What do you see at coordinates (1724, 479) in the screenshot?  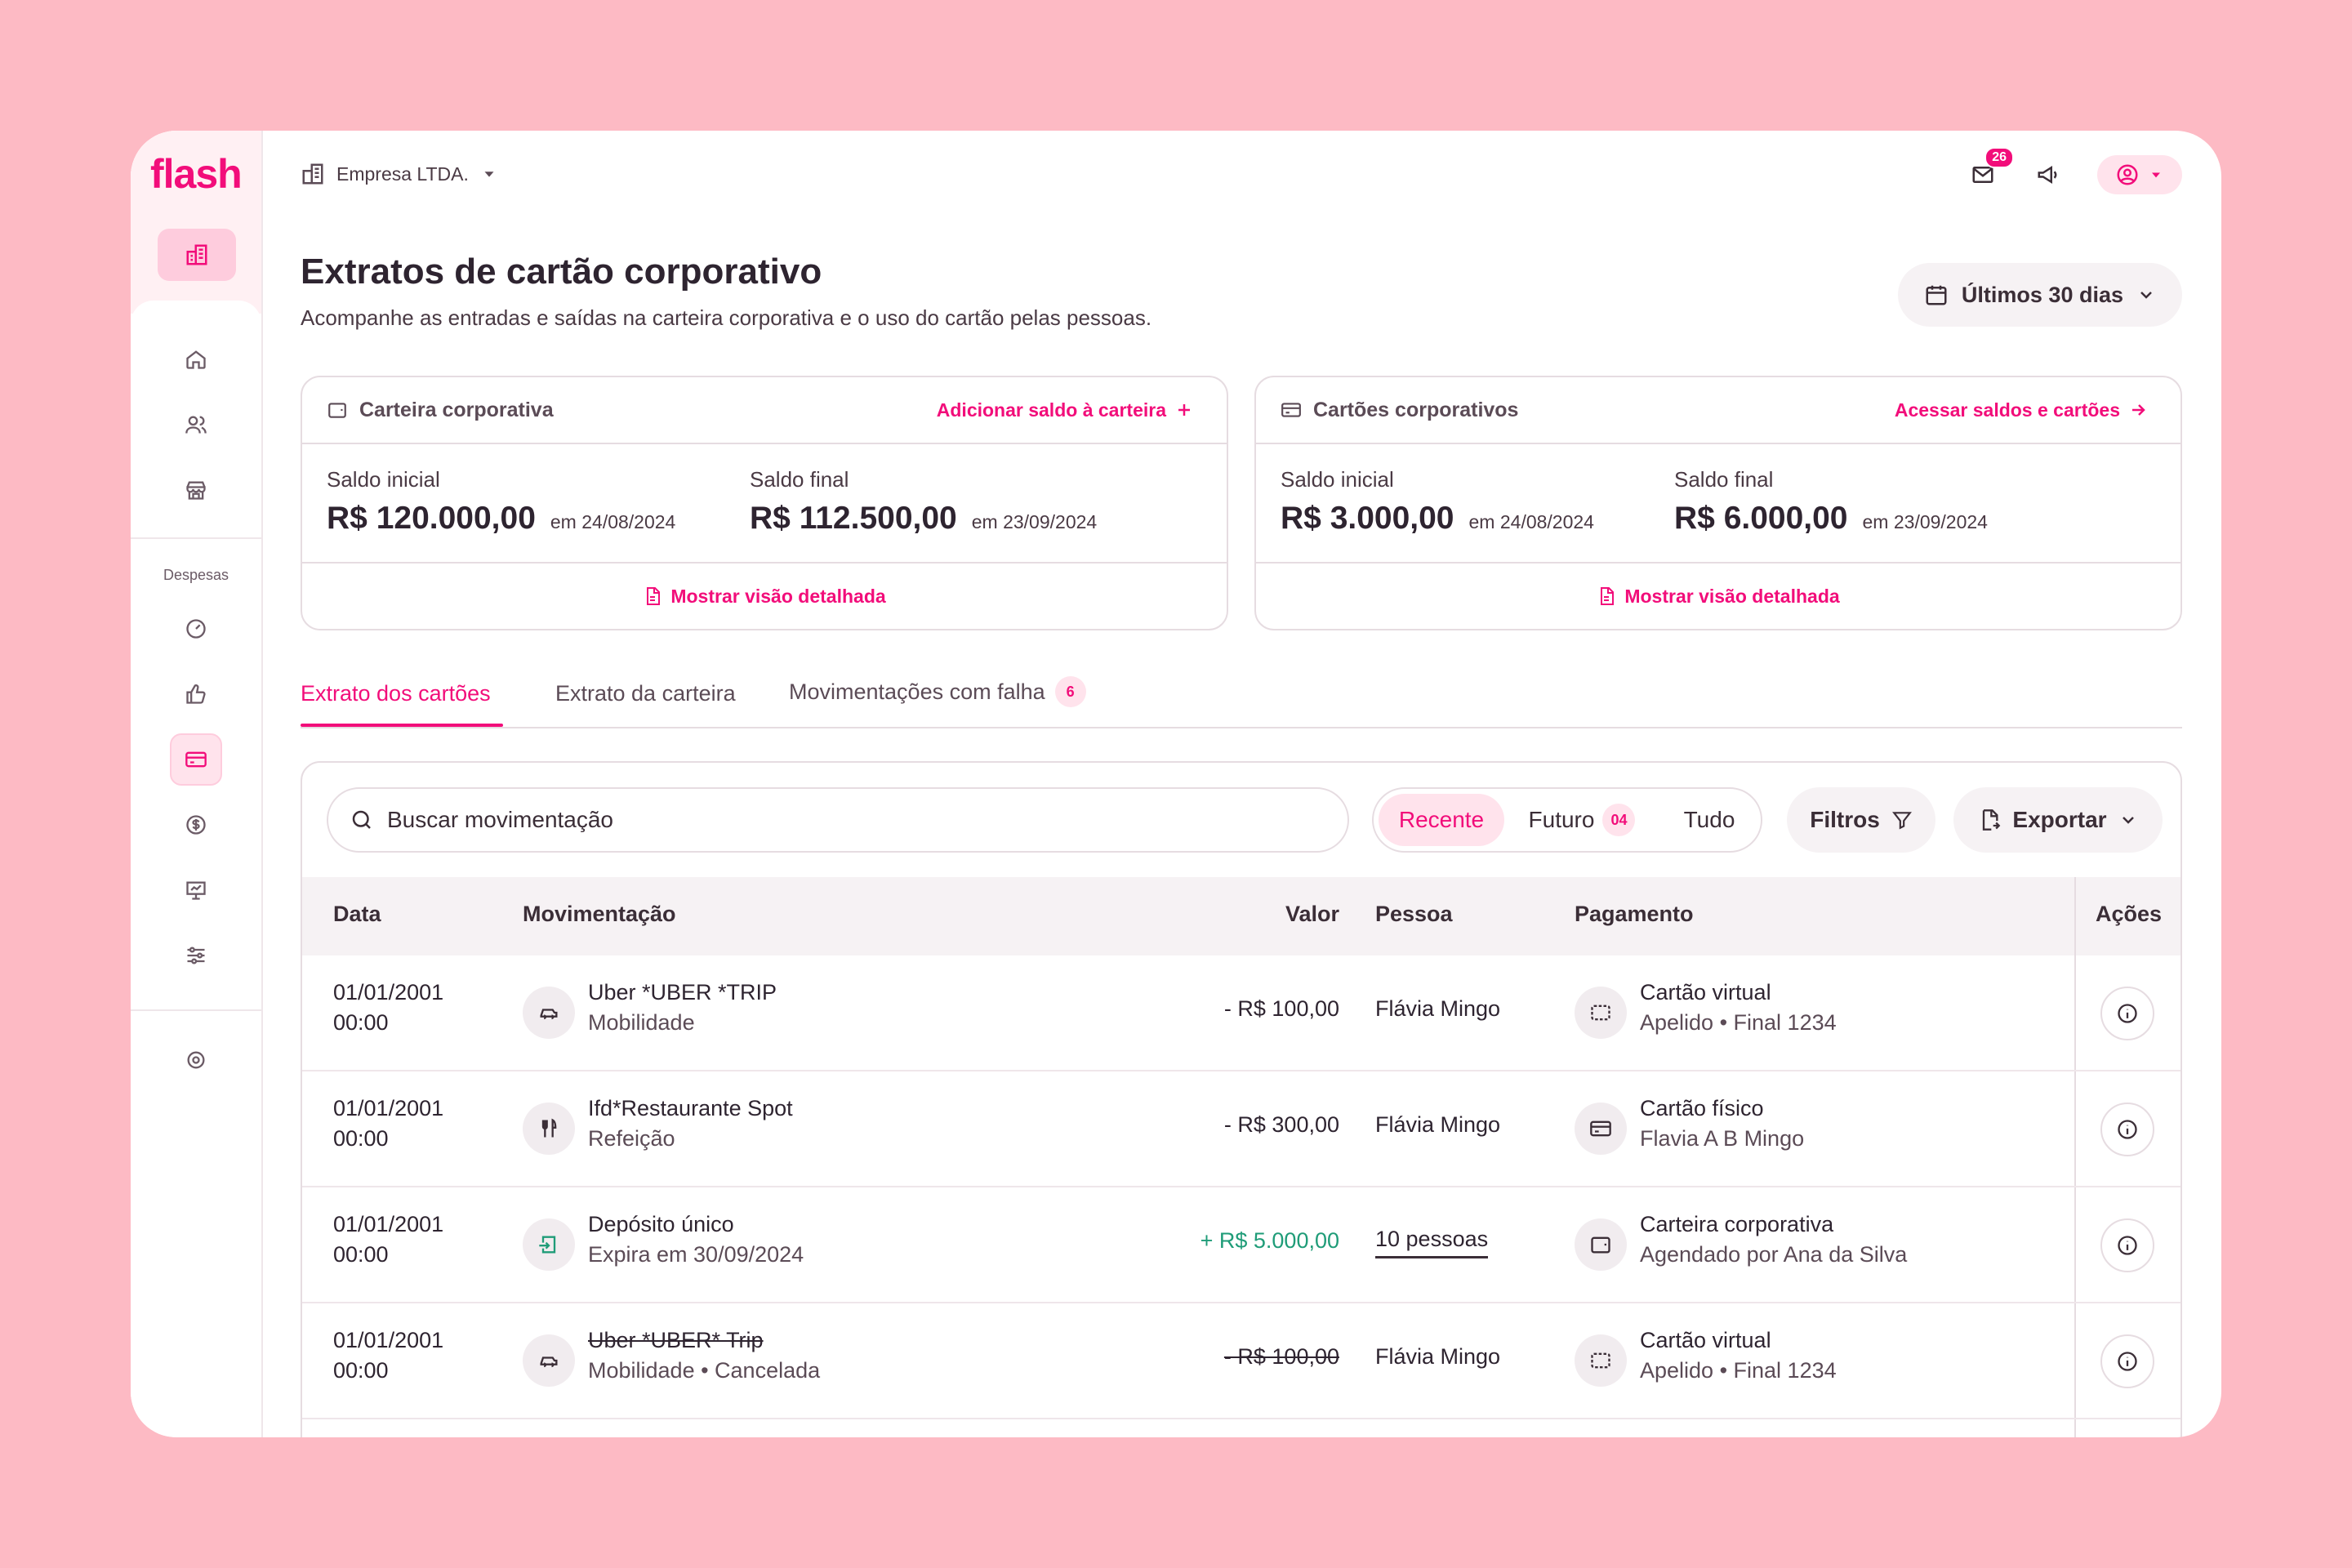 I see `final-balance-label: Saldo final` at bounding box center [1724, 479].